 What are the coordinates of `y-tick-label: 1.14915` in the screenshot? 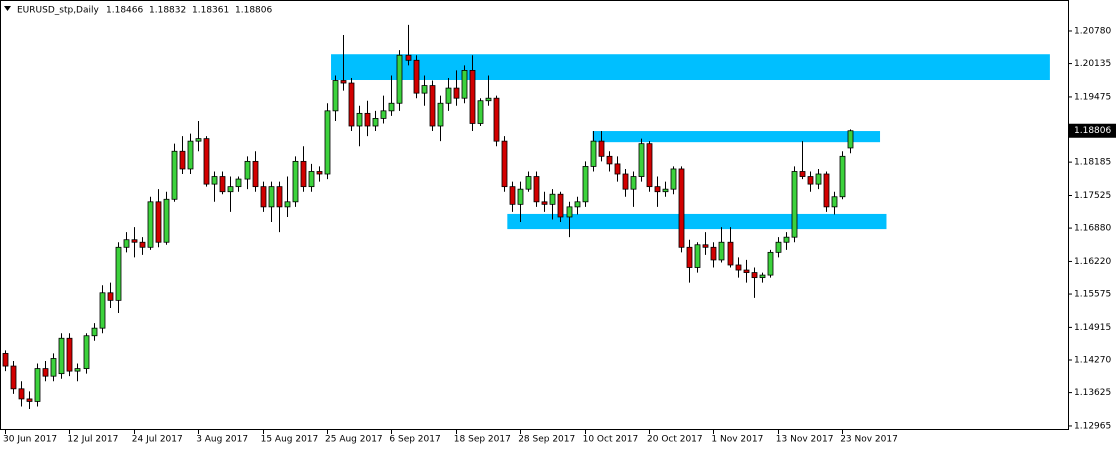 It's located at (1092, 328).